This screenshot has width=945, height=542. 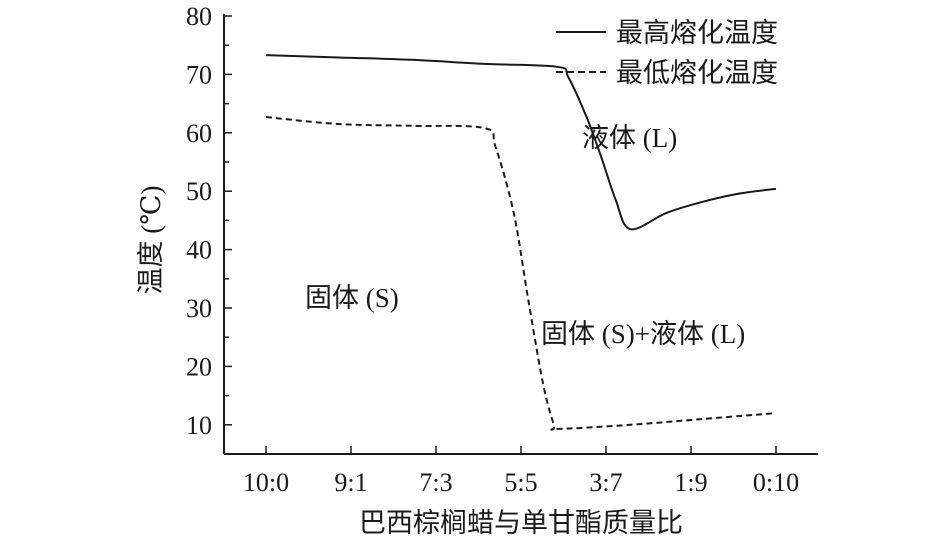 I want to click on x-tick-label: 3:7, so click(x=605, y=482).